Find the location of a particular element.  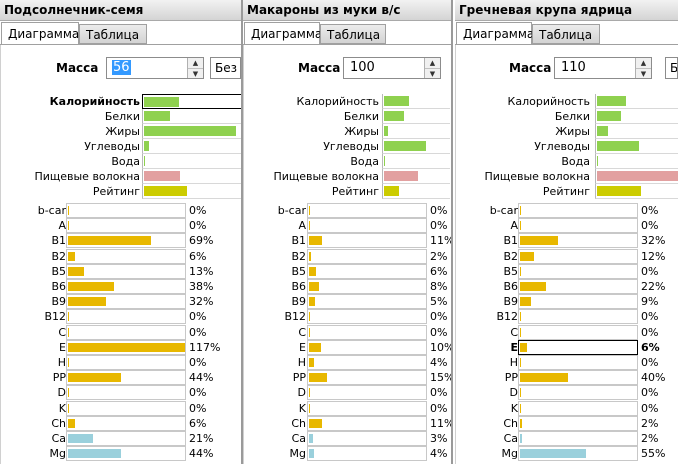

unit-select: Б is located at coordinates (671, 68).